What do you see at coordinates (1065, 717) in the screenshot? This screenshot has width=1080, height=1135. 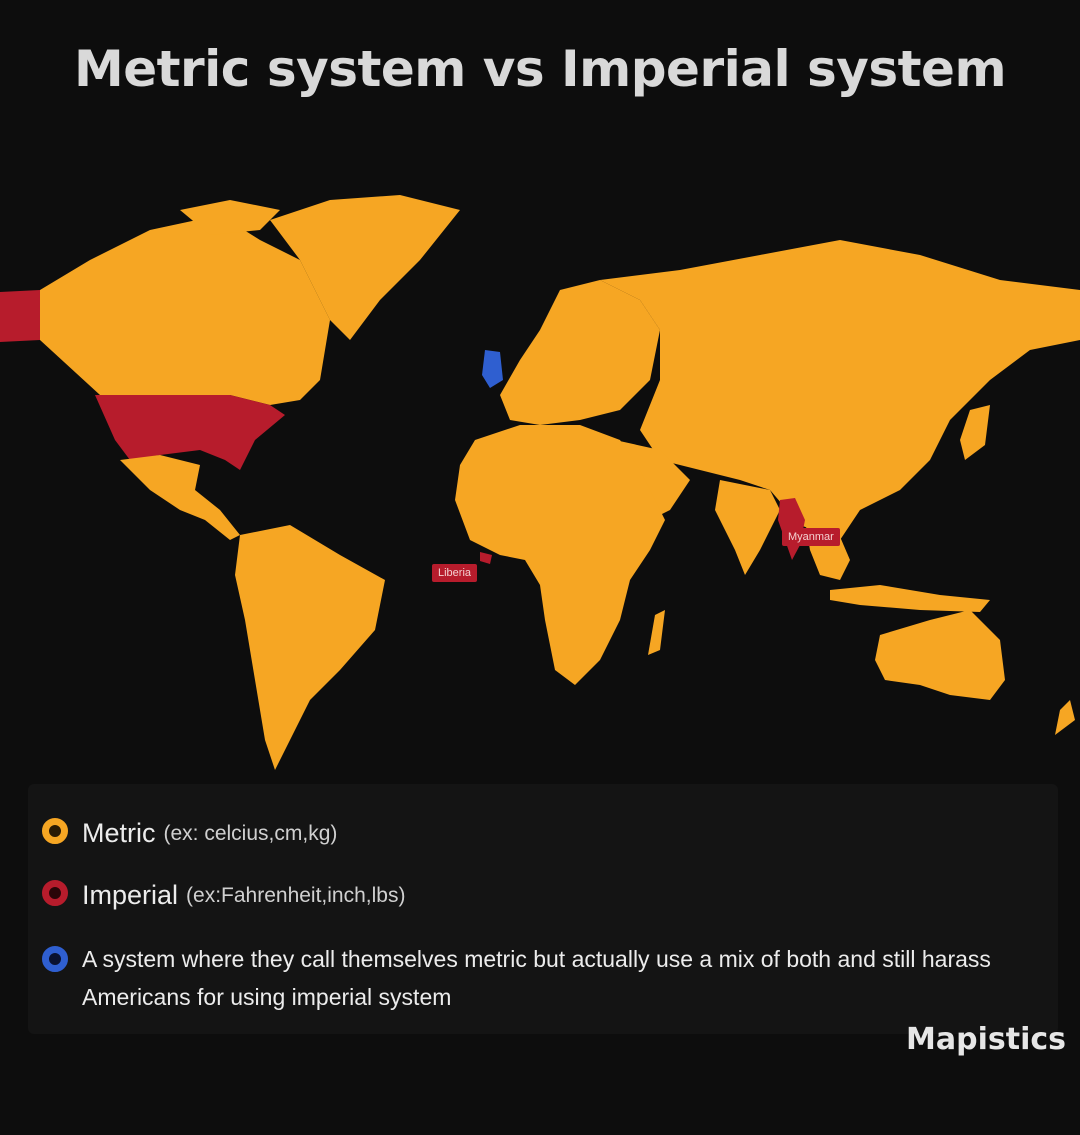 I see `new-zealand` at bounding box center [1065, 717].